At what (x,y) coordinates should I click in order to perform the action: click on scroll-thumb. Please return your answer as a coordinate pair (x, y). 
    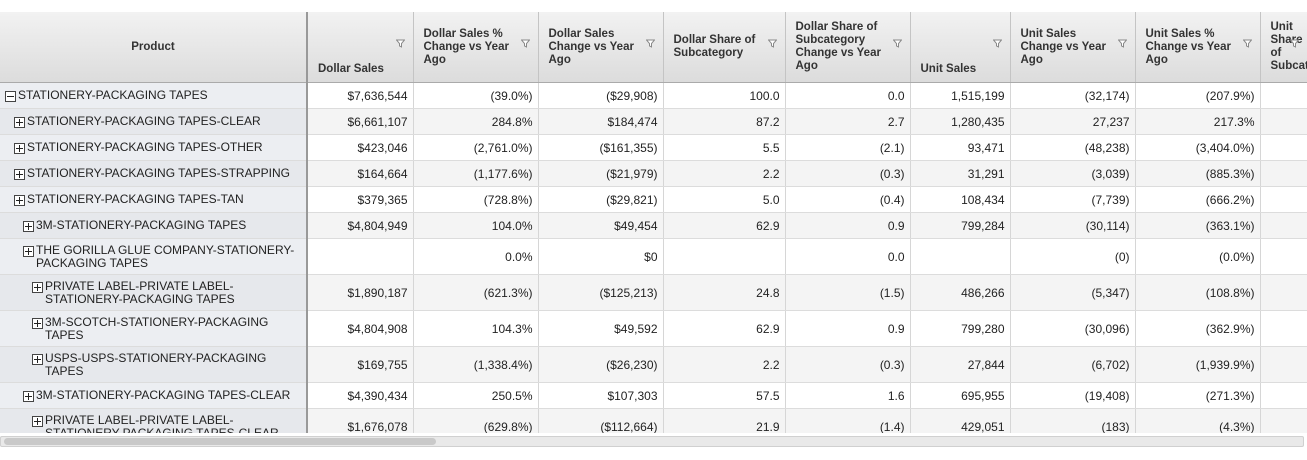
    Looking at the image, I should click on (220, 441).